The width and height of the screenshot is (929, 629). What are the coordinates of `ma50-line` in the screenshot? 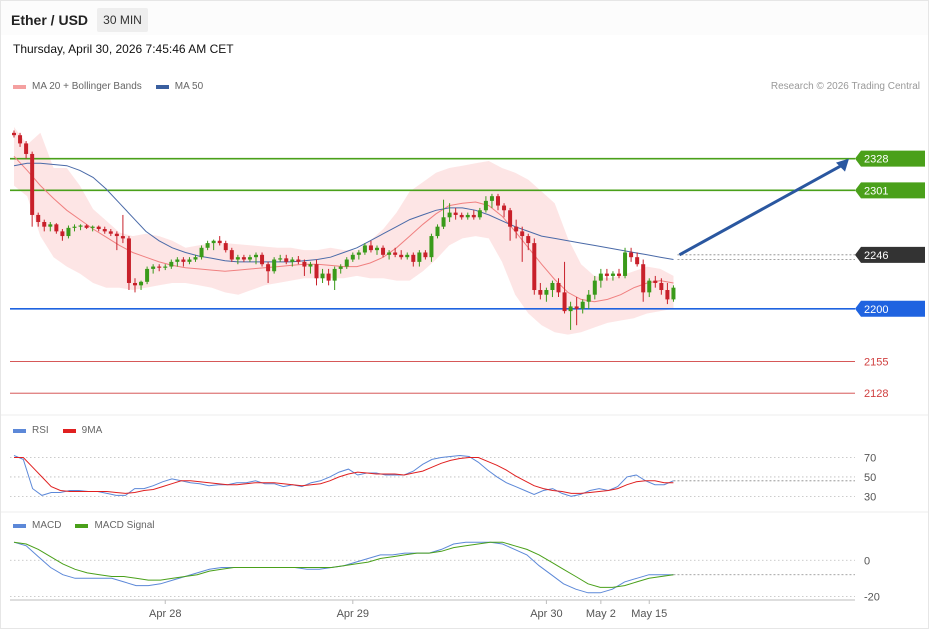 It's located at (343, 212).